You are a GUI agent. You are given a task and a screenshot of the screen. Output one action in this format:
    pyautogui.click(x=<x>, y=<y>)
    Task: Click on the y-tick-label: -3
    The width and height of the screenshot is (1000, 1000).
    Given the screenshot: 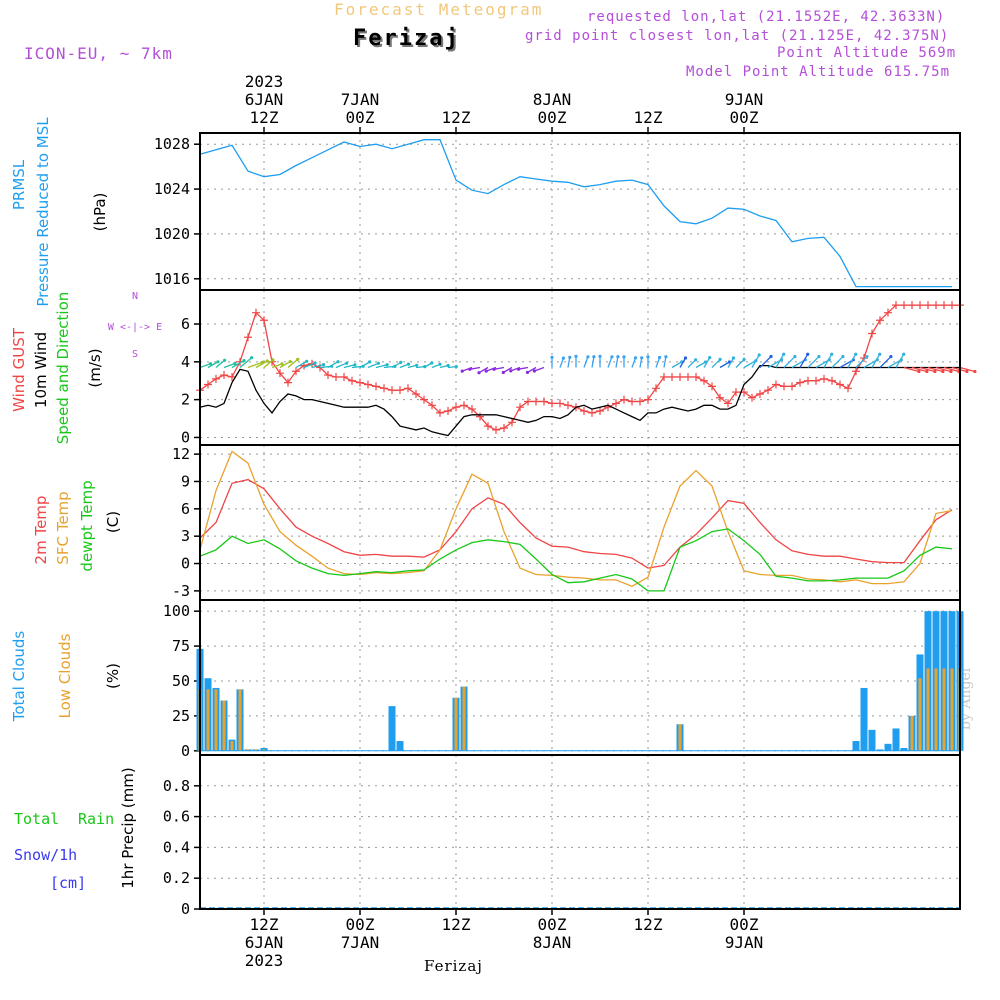 What is the action you would take?
    pyautogui.click(x=181, y=591)
    